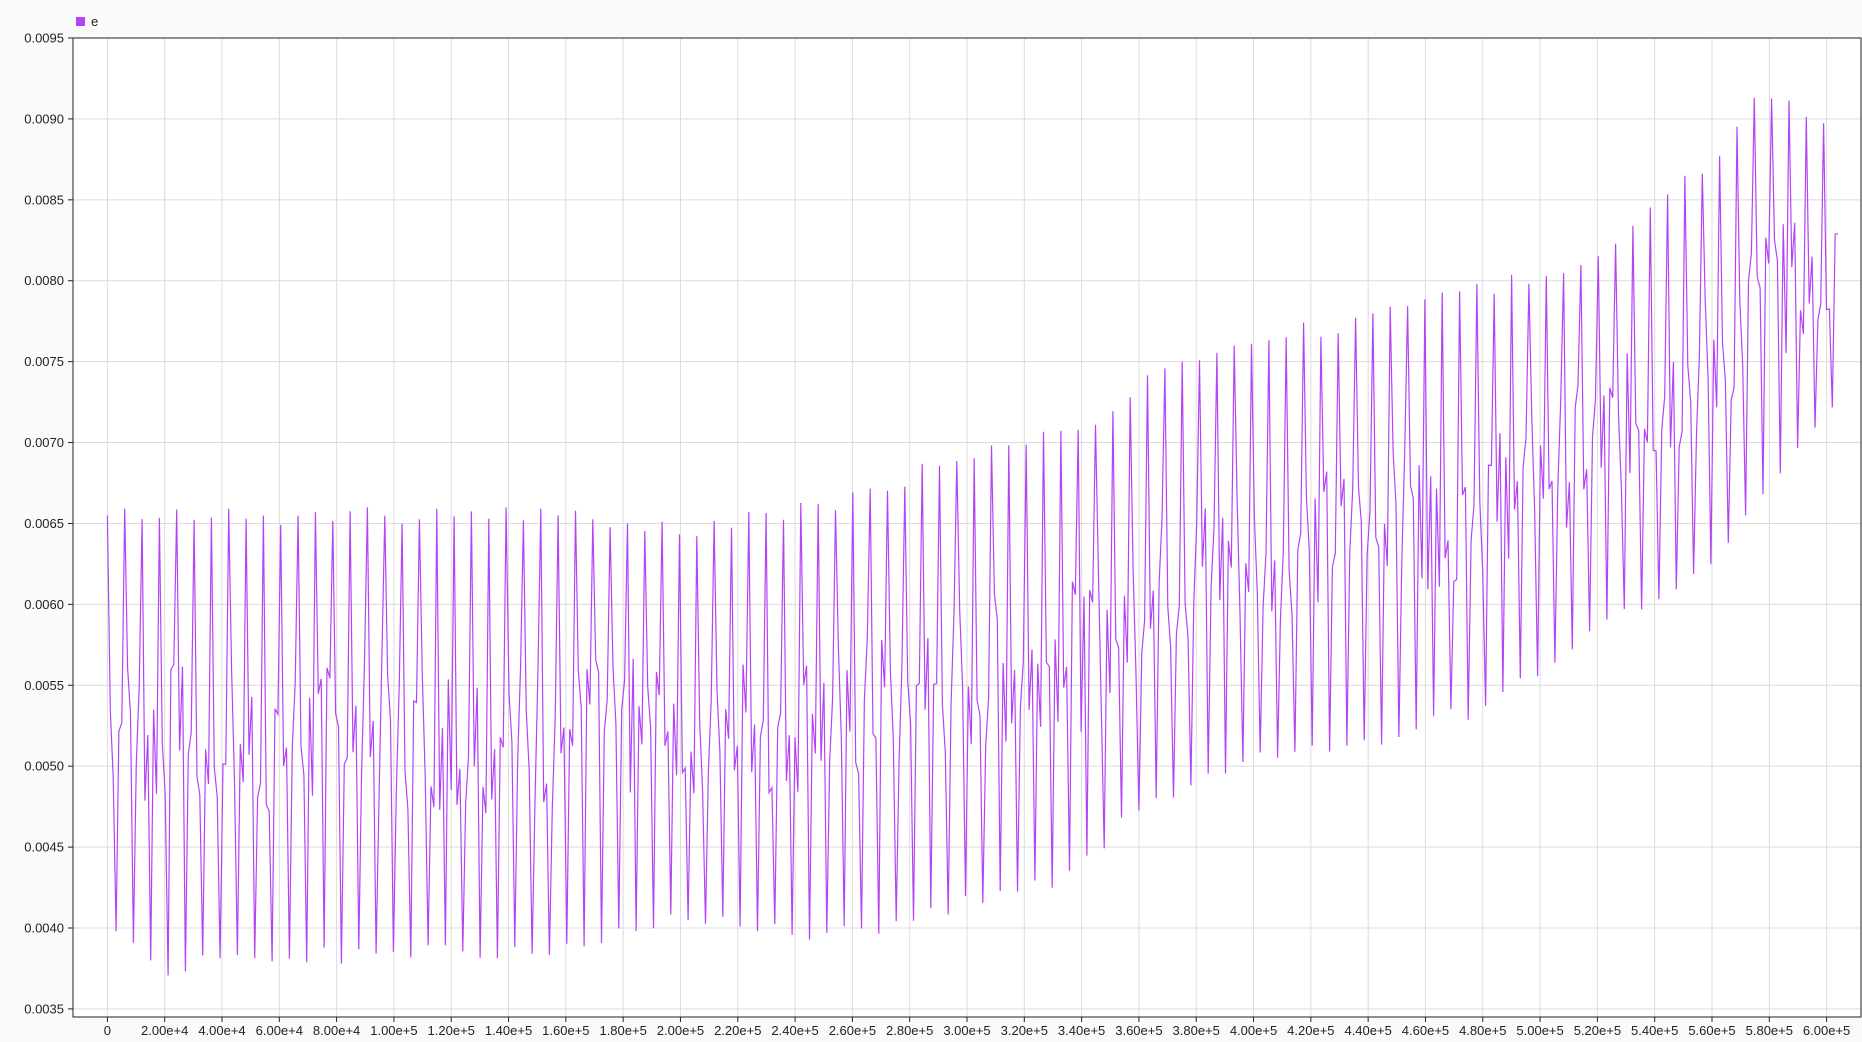 The width and height of the screenshot is (1862, 1042). I want to click on x-tick-label: 1.20e+5, so click(451, 1030).